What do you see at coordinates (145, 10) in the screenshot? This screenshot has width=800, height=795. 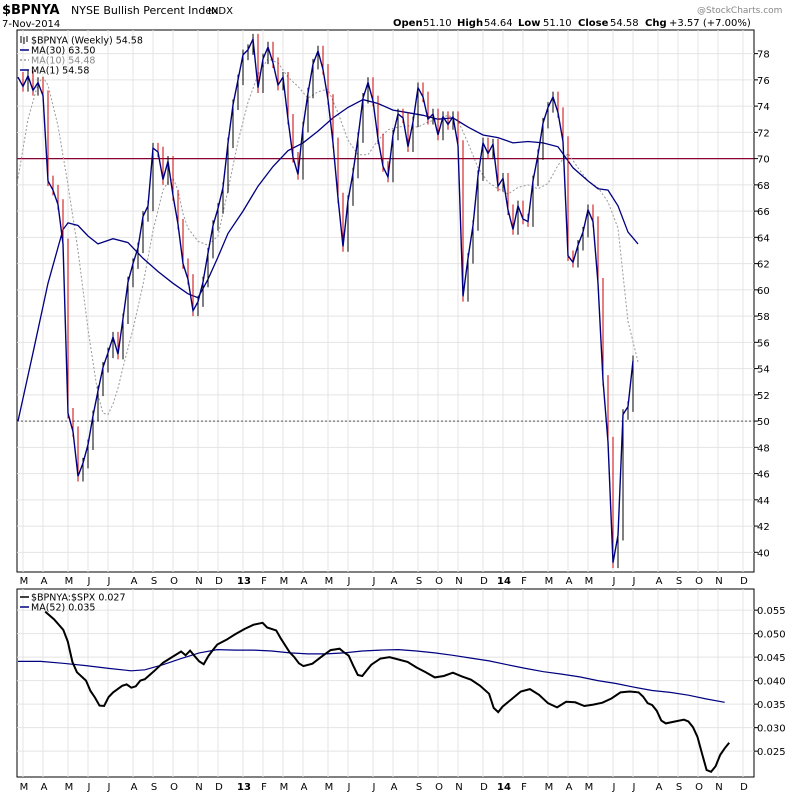 I see `chart-name: NYSE Bullish Percent Index` at bounding box center [145, 10].